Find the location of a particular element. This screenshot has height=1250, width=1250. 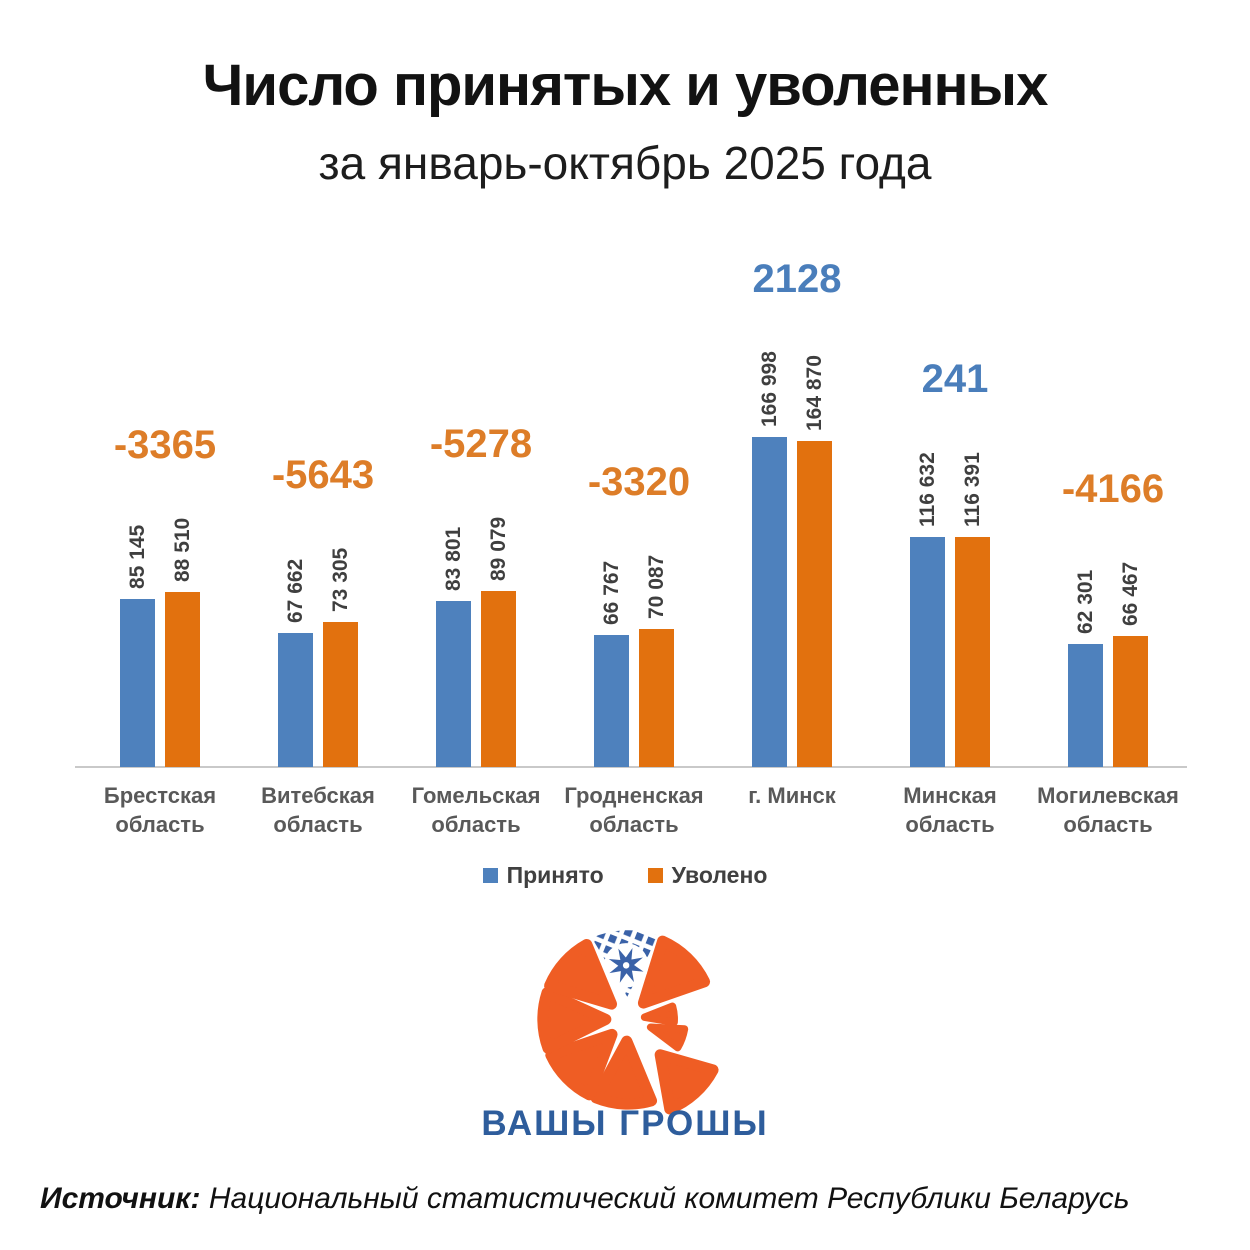

x-tick-label: Брестская область is located at coordinates (160, 810).